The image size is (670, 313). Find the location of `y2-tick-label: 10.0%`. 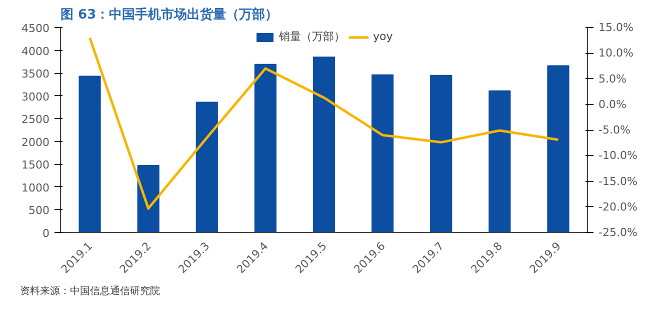

y2-tick-label: 10.0% is located at coordinates (616, 53).